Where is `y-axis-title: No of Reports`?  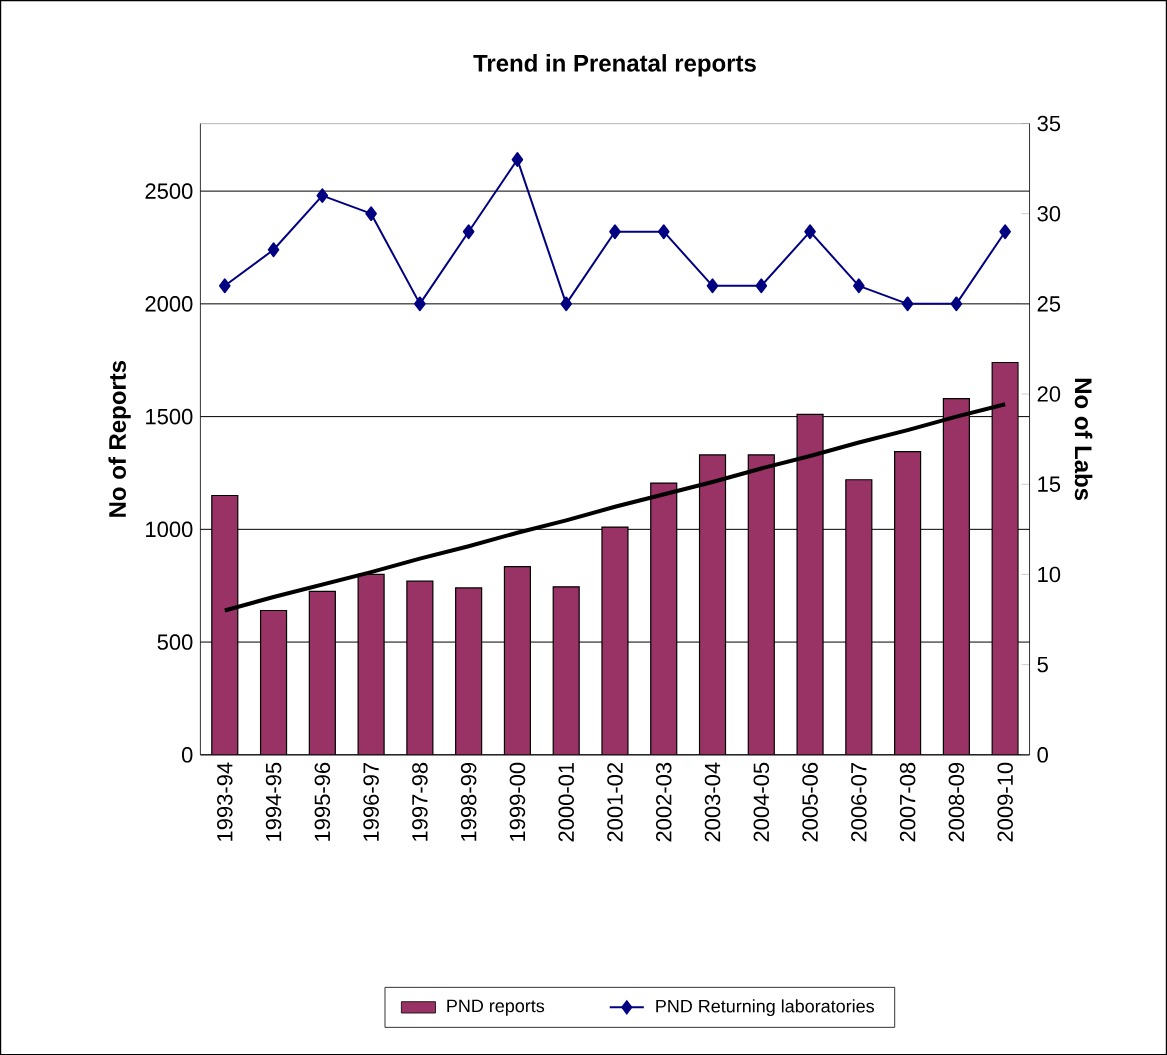
y-axis-title: No of Reports is located at coordinates (119, 438).